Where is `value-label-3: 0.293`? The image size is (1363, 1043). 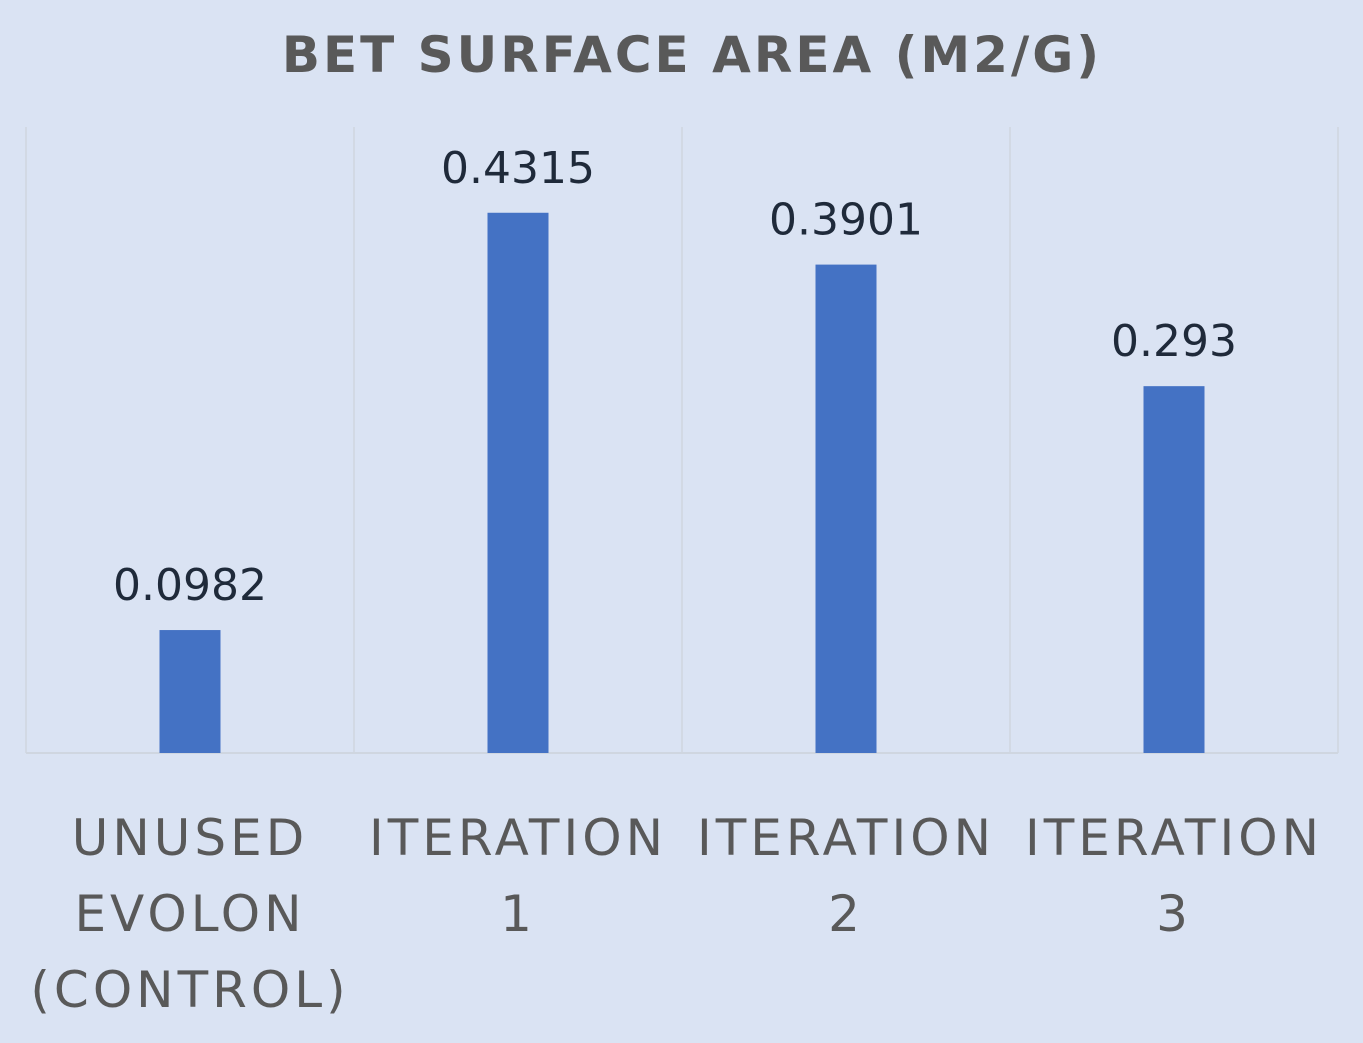
value-label-3: 0.293 is located at coordinates (1174, 341).